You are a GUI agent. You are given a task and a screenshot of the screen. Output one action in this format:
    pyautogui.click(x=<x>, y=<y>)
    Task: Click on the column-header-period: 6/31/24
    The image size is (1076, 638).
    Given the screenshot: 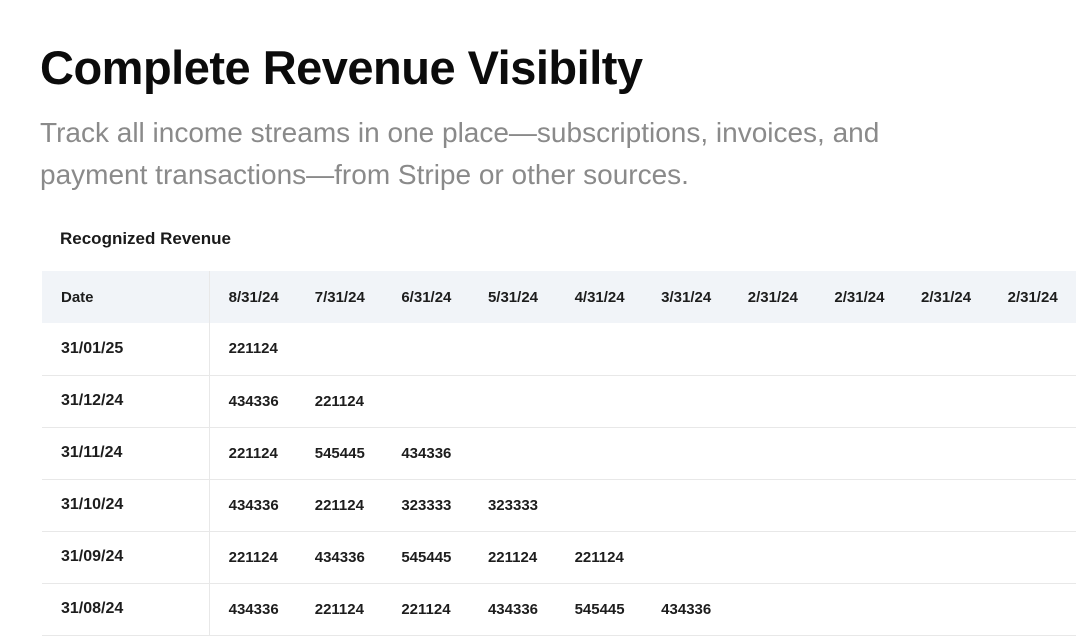 What is the action you would take?
    pyautogui.click(x=426, y=297)
    